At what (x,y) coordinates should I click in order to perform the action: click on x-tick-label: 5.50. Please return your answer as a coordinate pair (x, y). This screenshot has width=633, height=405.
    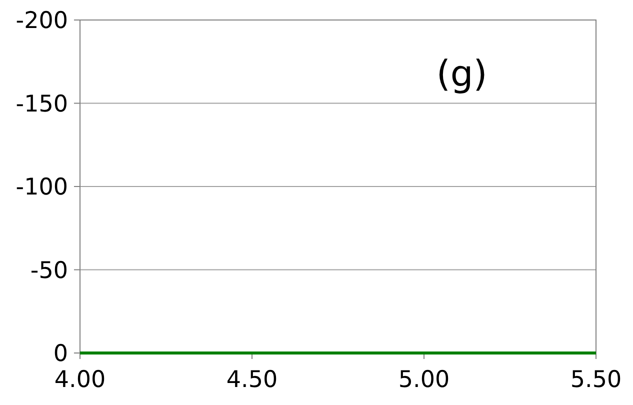
    Looking at the image, I should click on (596, 380).